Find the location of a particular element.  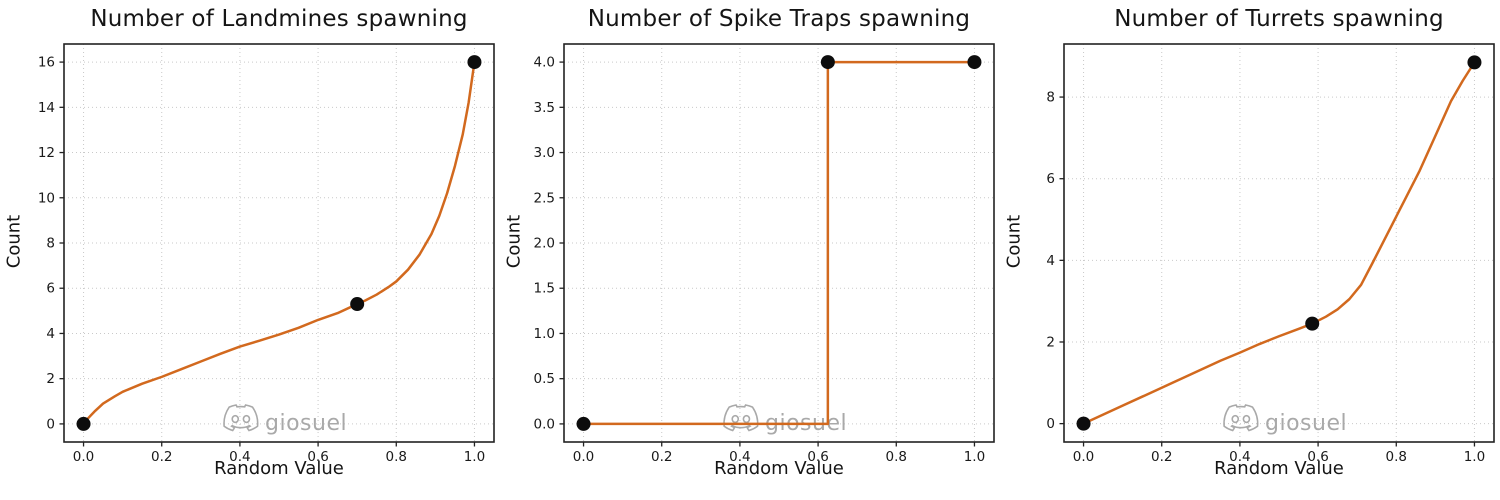

y-tick-label: 2.0 is located at coordinates (544, 244).